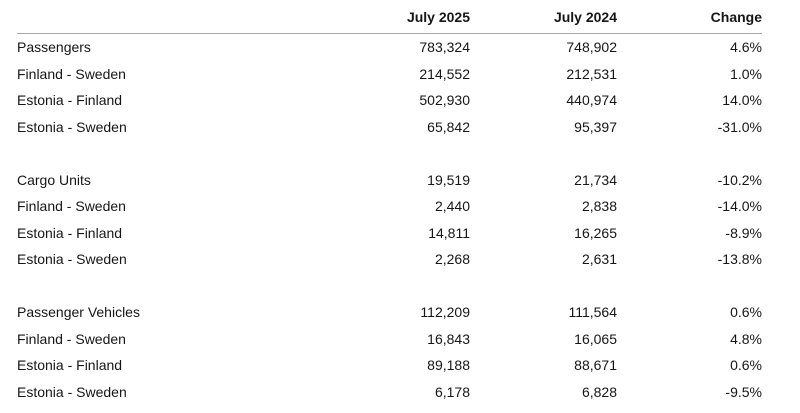 This screenshot has width=800, height=413. What do you see at coordinates (739, 259) in the screenshot?
I see `cell-change: -13.8%` at bounding box center [739, 259].